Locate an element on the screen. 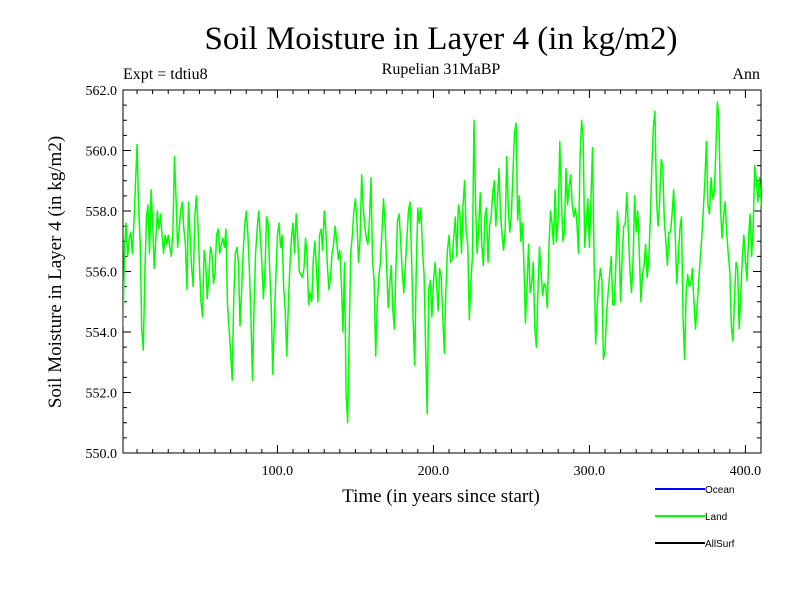  season-label: Ann is located at coordinates (746, 74).